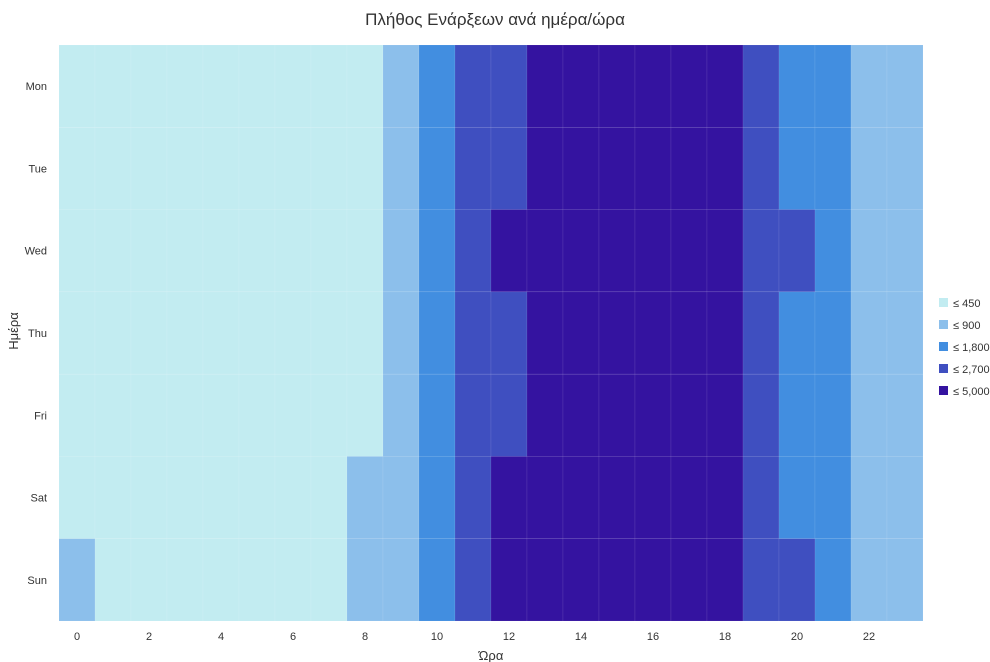 Image resolution: width=990 pixels, height=662 pixels. I want to click on y-tick-label: Thu, so click(37, 334).